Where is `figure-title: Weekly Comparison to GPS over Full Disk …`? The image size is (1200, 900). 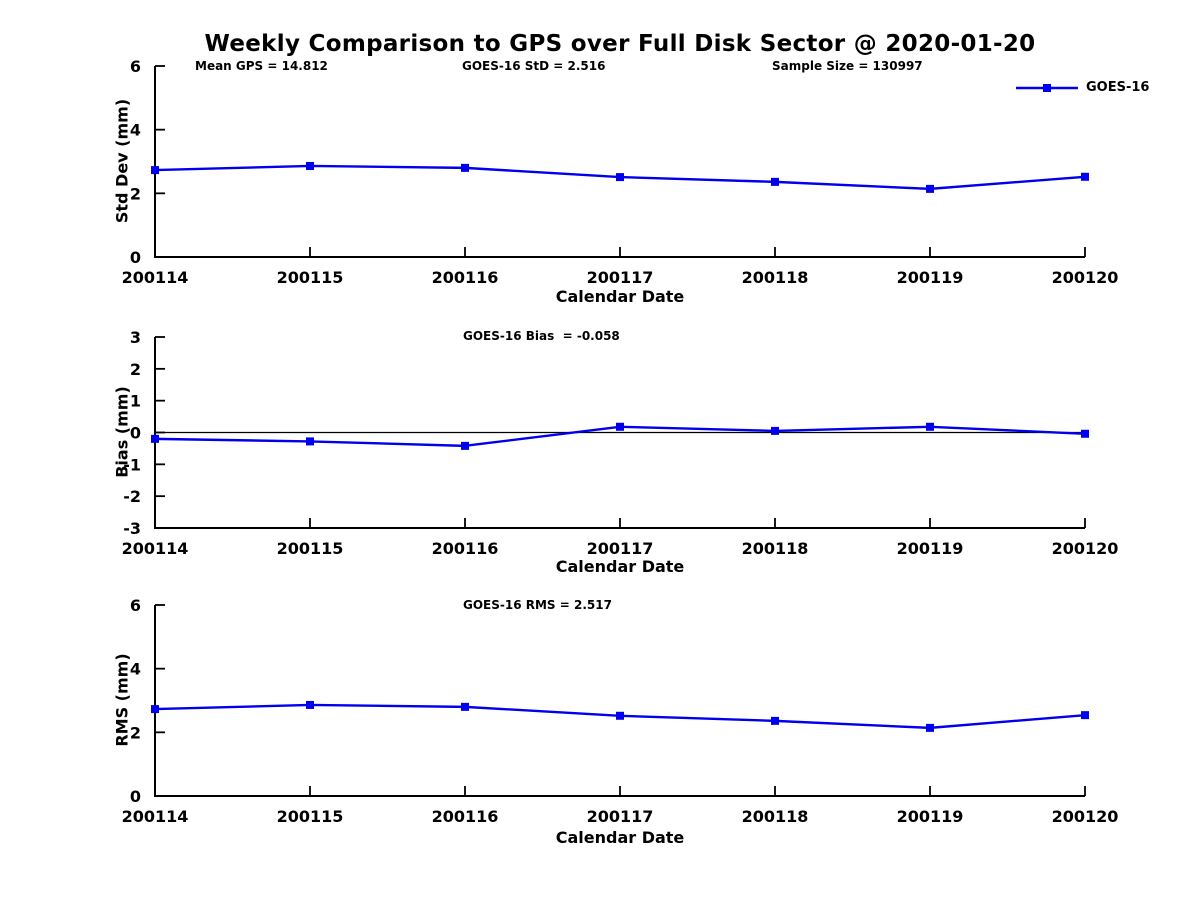 figure-title: Weekly Comparison to GPS over Full Disk … is located at coordinates (620, 44).